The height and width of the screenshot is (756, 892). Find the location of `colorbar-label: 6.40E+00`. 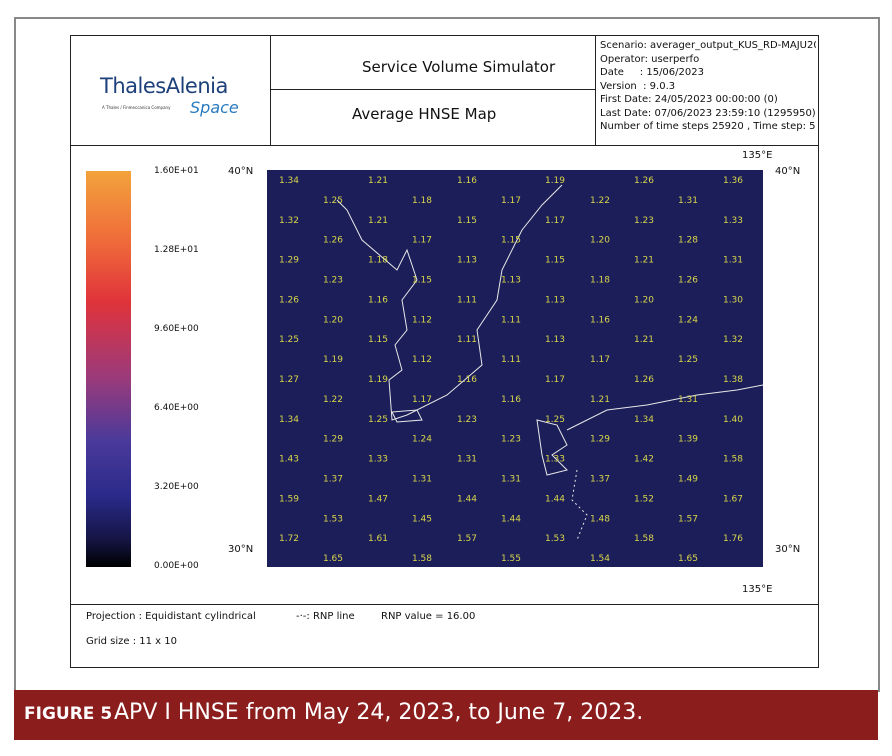

colorbar-label: 6.40E+00 is located at coordinates (176, 408).